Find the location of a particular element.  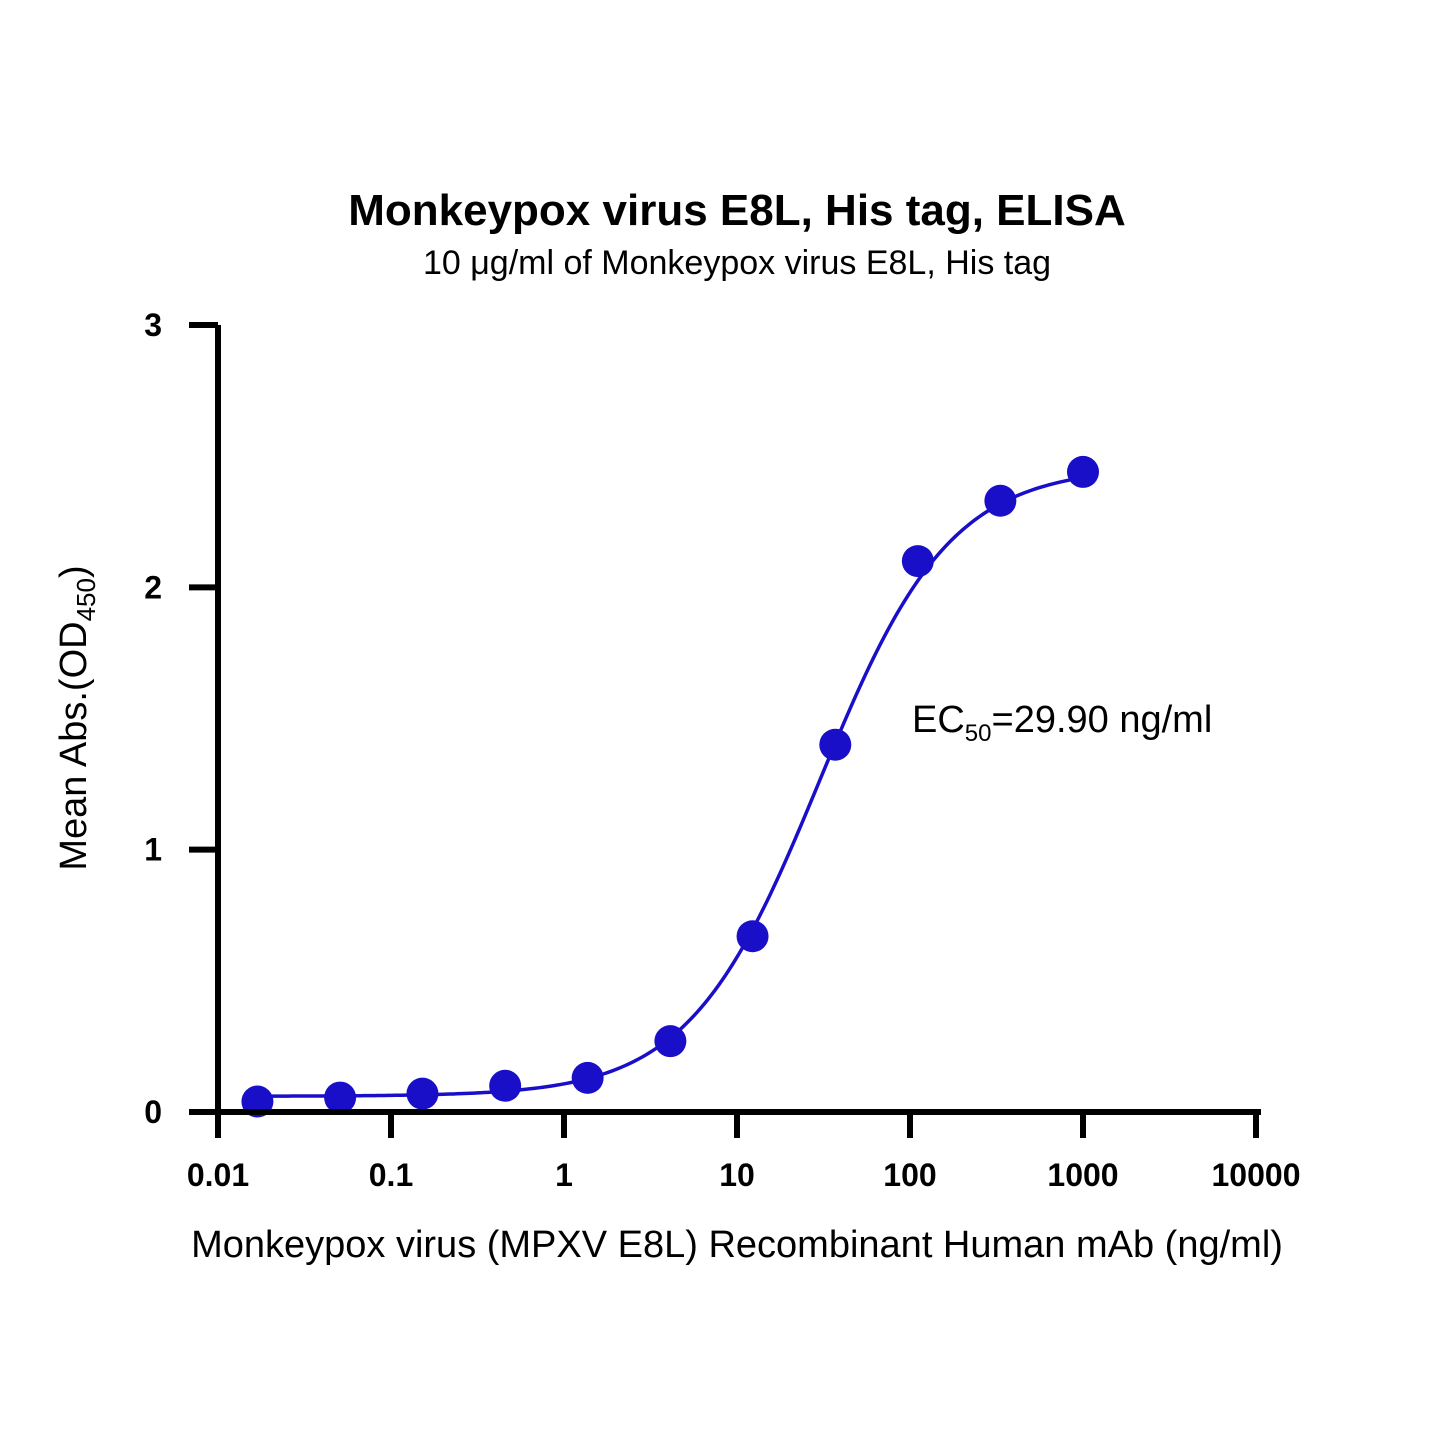

y-axis-label: Mean Abs.(OD450) is located at coordinates (77, 717).